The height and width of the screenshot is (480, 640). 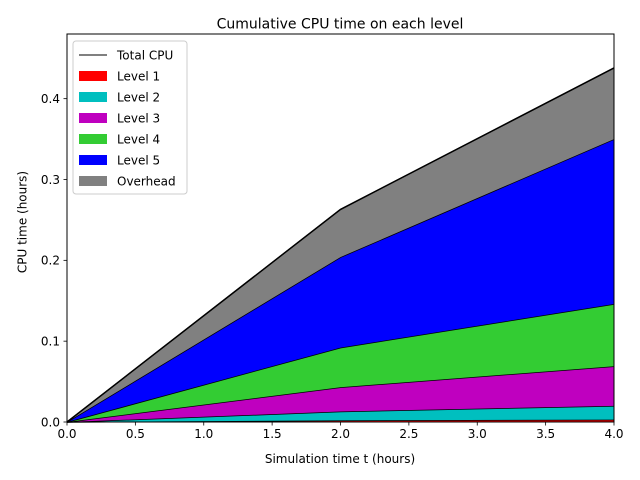 I want to click on legend-label-total-cpu: Total CPU, so click(x=144, y=55).